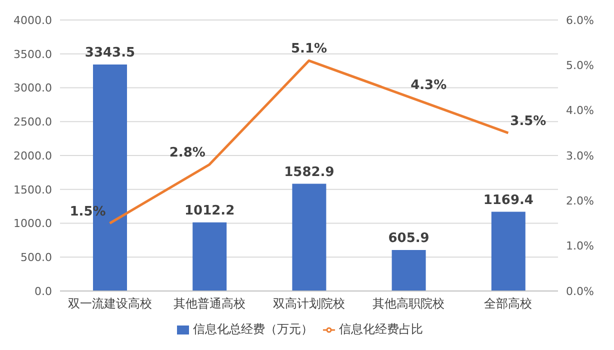  What do you see at coordinates (580, 155) in the screenshot?
I see `y2-tick-label: 3.0%` at bounding box center [580, 155].